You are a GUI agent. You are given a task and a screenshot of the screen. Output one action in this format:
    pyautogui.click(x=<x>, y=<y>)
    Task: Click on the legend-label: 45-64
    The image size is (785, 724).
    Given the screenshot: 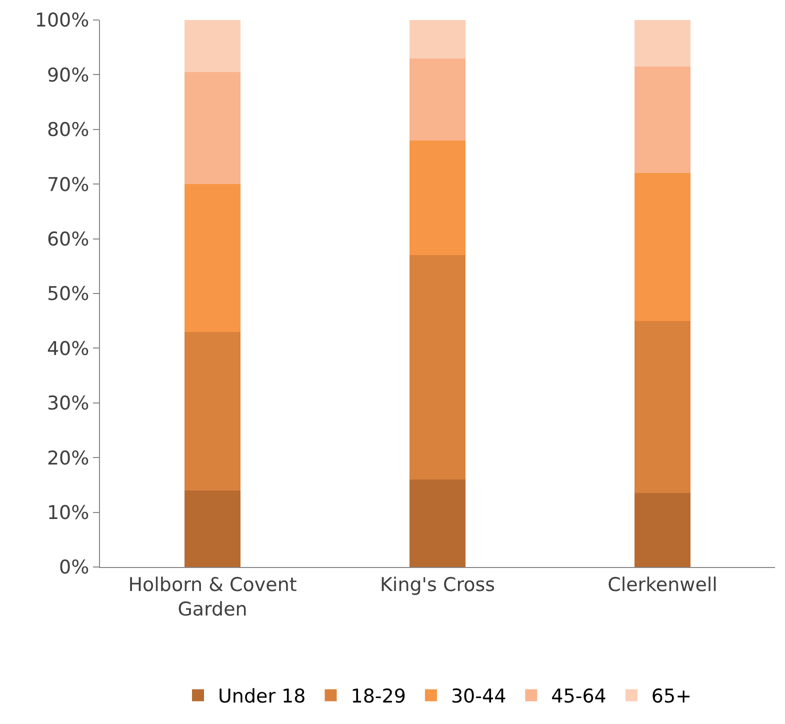 What is the action you would take?
    pyautogui.click(x=578, y=697)
    